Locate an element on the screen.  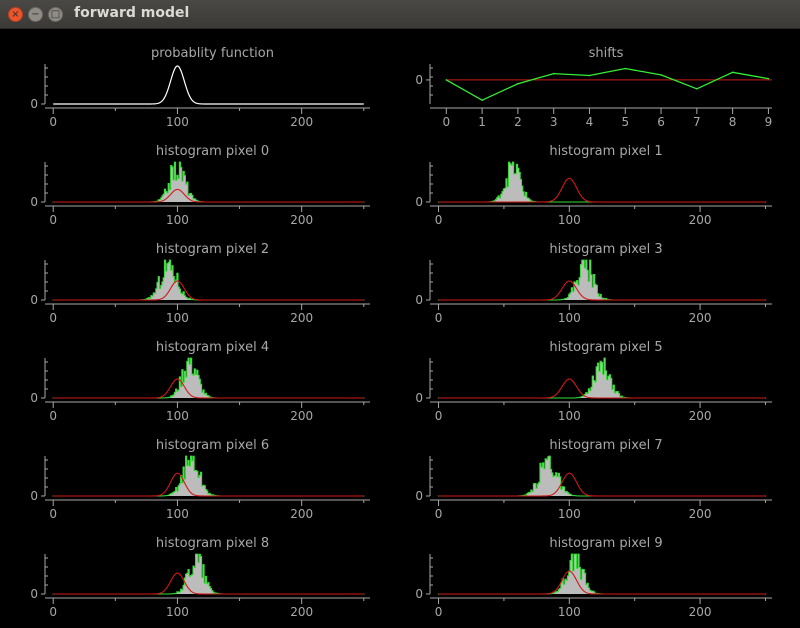
x-tick-label: 4 is located at coordinates (590, 122).